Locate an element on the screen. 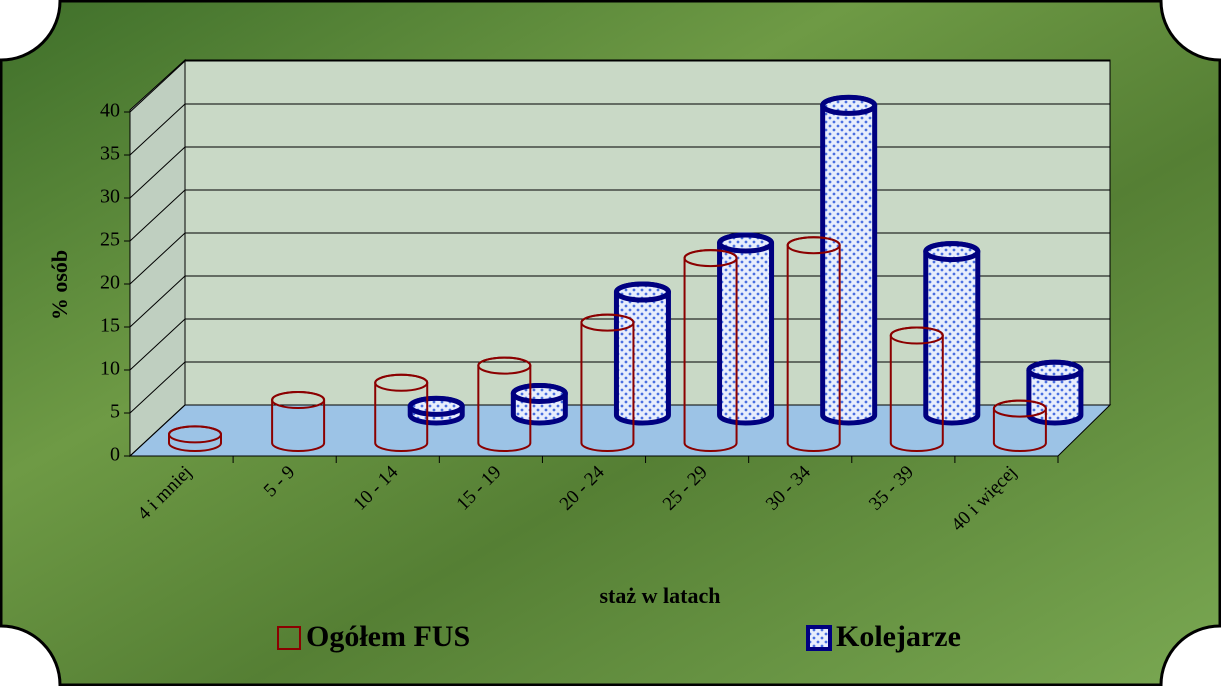 Image resolution: width=1221 pixels, height=686 pixels. y-tick-label: 0 is located at coordinates (115, 455).